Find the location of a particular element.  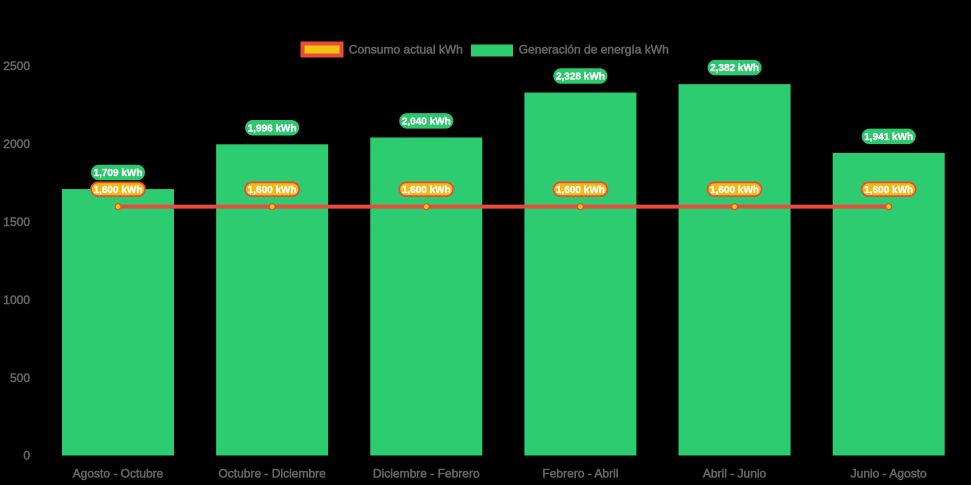

svg-text: 1,709 kWh is located at coordinates (118, 173).